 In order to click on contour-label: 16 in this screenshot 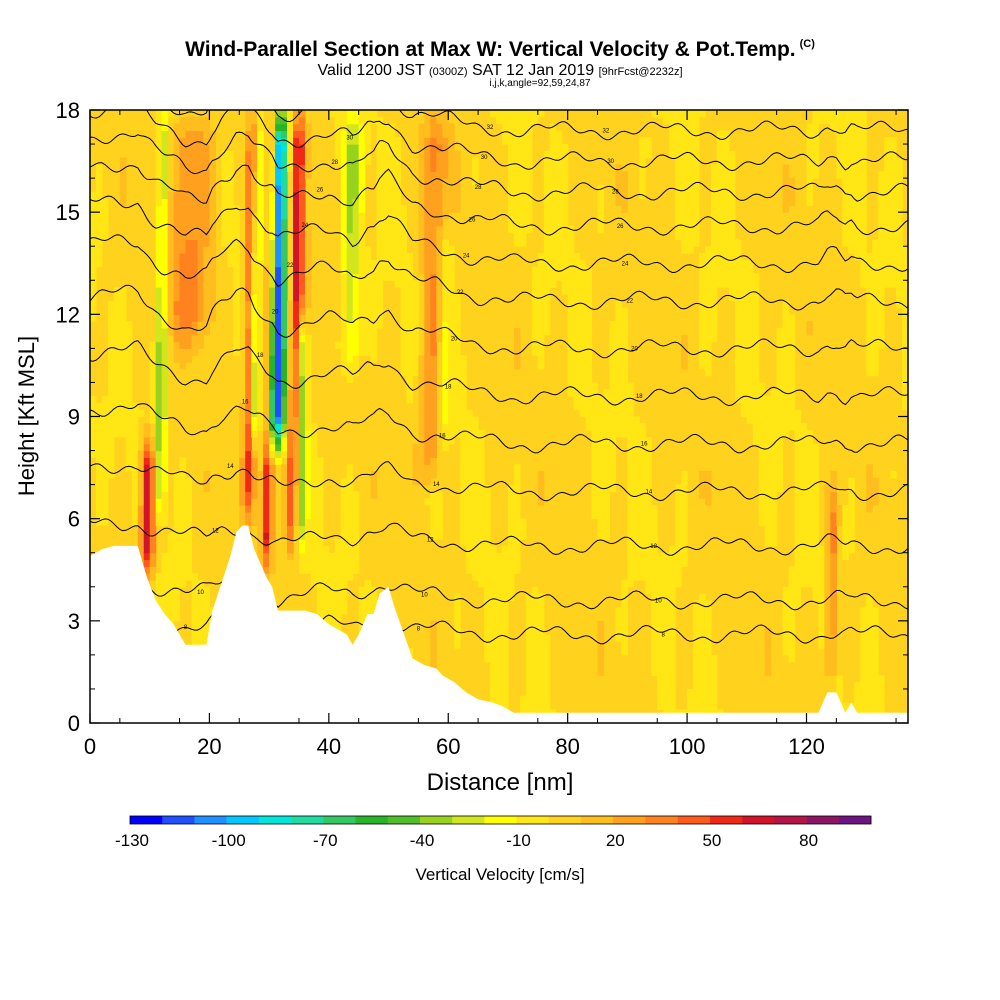, I will do `click(644, 445)`.